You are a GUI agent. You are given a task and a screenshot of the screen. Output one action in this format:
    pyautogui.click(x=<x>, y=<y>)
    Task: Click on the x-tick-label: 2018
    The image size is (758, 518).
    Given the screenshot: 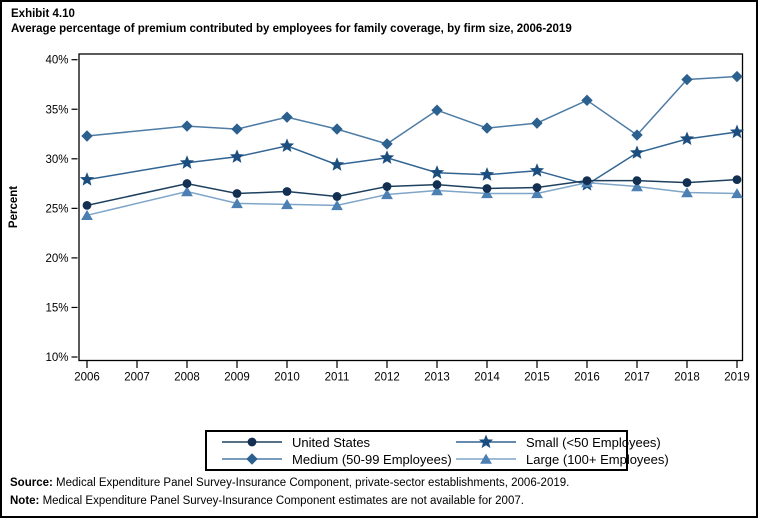 What is the action you would take?
    pyautogui.click(x=687, y=378)
    